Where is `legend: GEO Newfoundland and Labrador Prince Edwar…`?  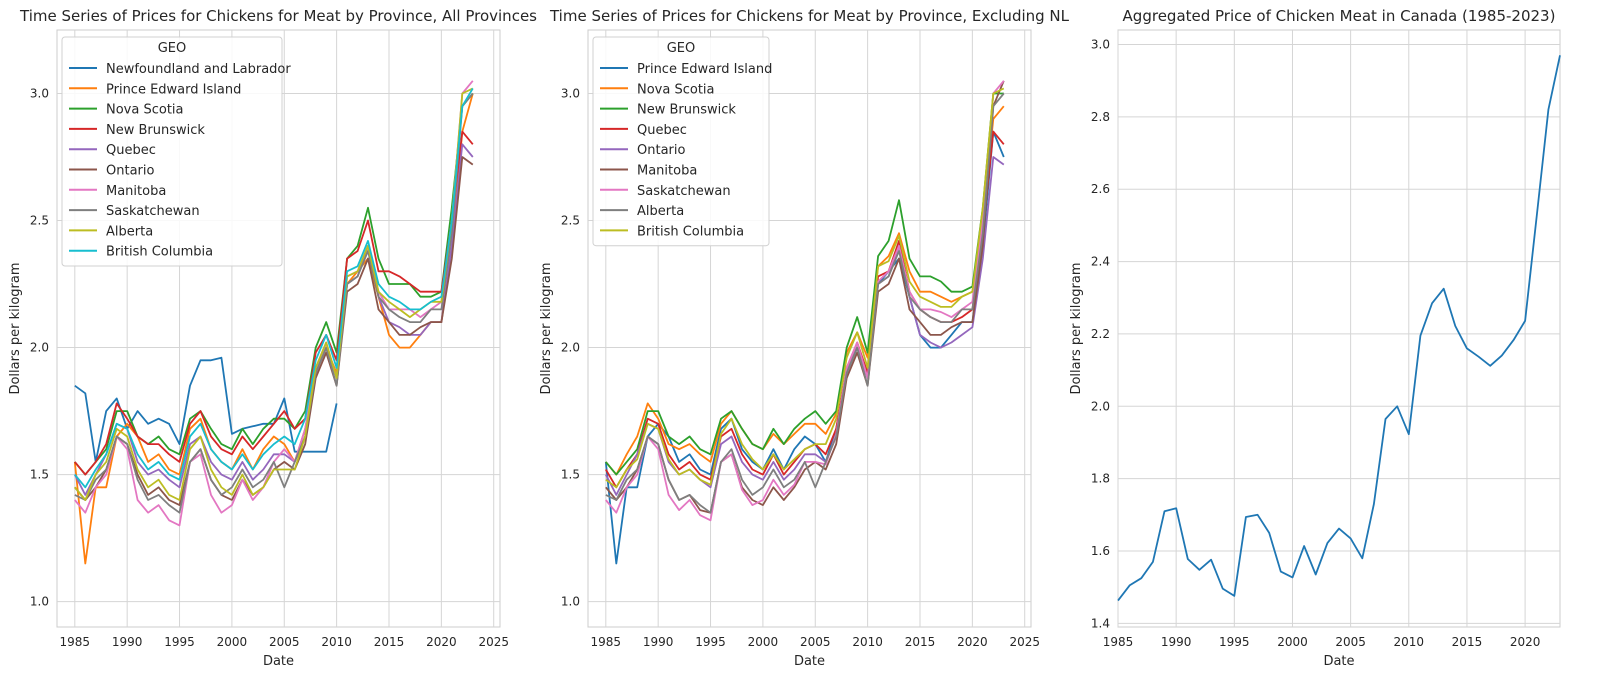 legend: GEO Newfoundland and Labrador Prince Edwar… is located at coordinates (176, 151).